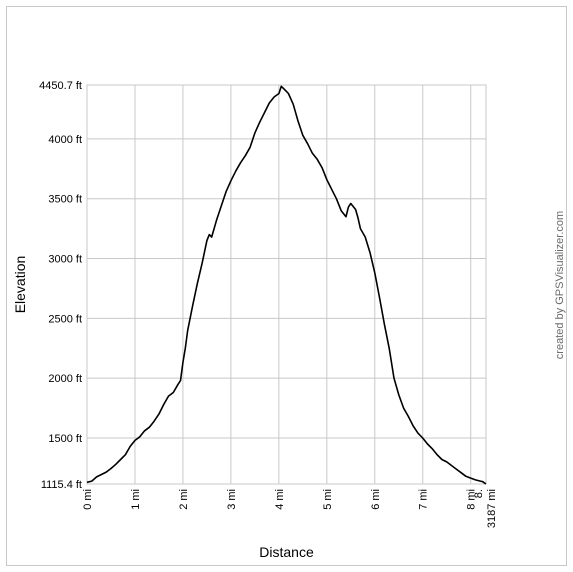 This screenshot has height=572, width=573. I want to click on y-tick-label: 2000 ft, so click(65, 379).